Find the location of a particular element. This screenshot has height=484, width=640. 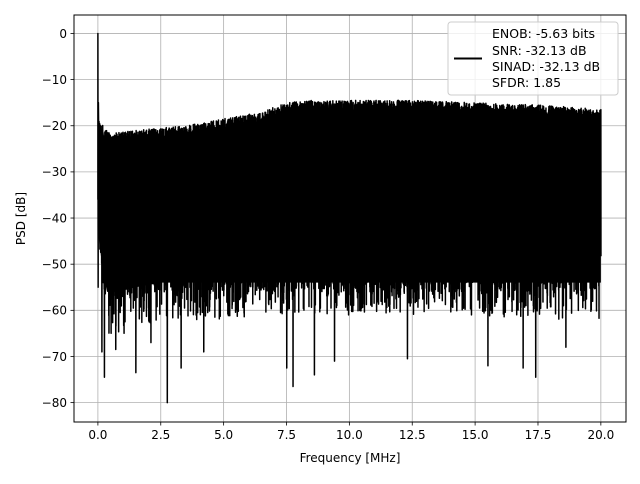

legend-sinad: SINAD: -32.13 dB is located at coordinates (546, 66).